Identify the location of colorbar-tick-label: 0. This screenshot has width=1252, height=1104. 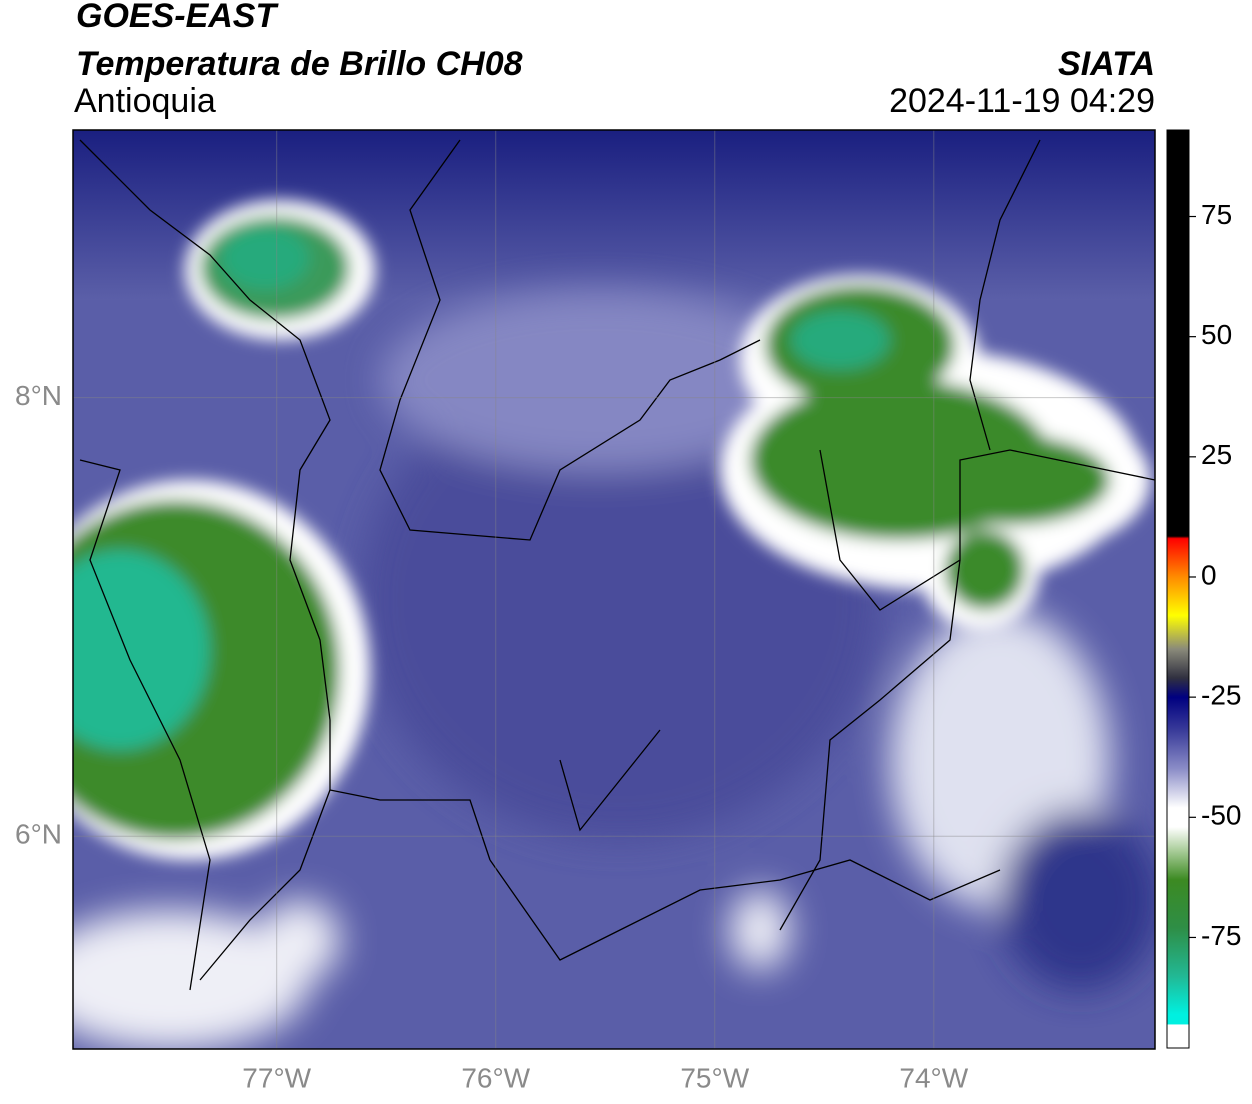
(1209, 574).